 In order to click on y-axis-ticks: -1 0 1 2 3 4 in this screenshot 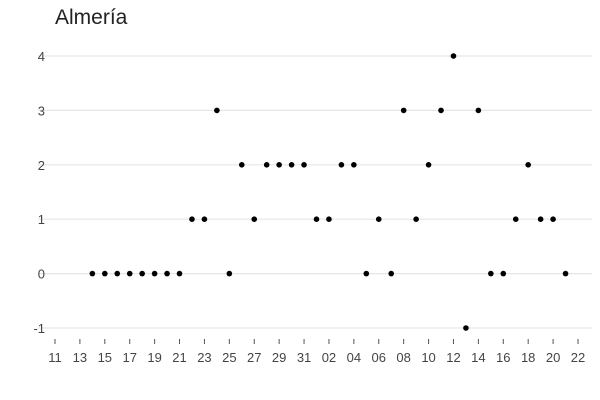, I will do `click(39, 192)`.